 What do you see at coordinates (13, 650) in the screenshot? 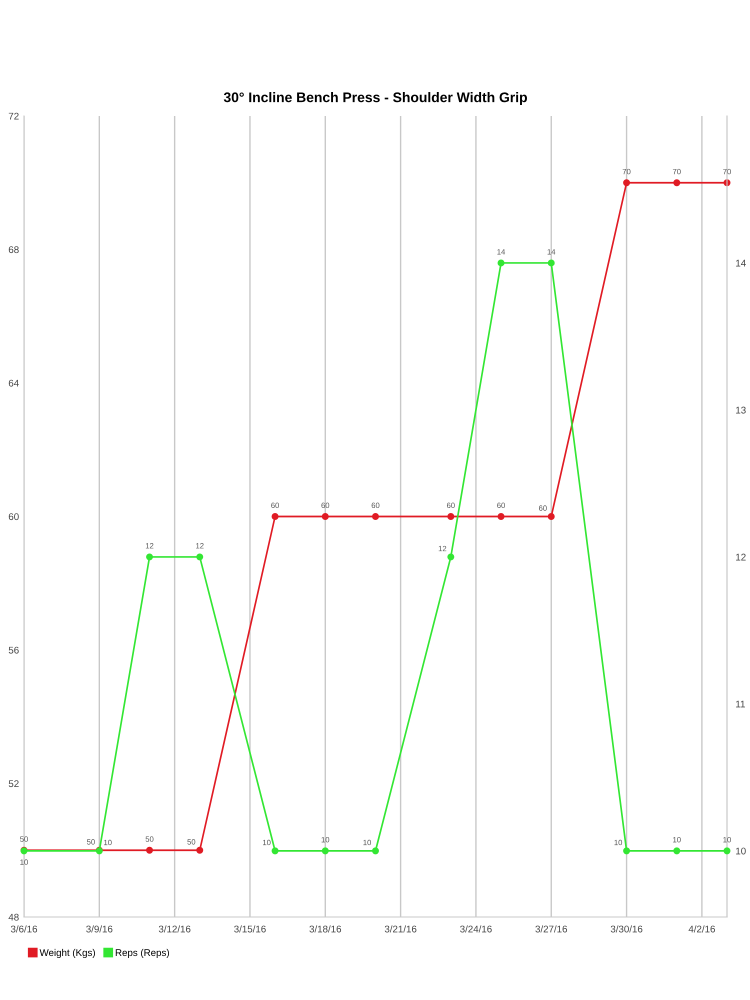
I see `y-tick-label: 56` at bounding box center [13, 650].